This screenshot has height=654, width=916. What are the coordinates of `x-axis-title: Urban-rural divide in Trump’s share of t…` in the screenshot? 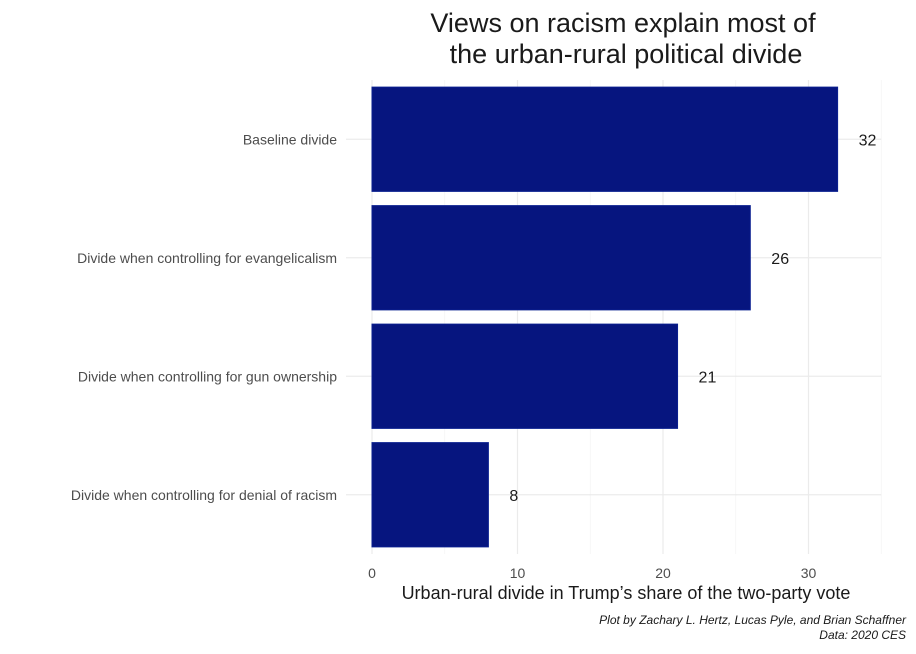 It's located at (626, 593).